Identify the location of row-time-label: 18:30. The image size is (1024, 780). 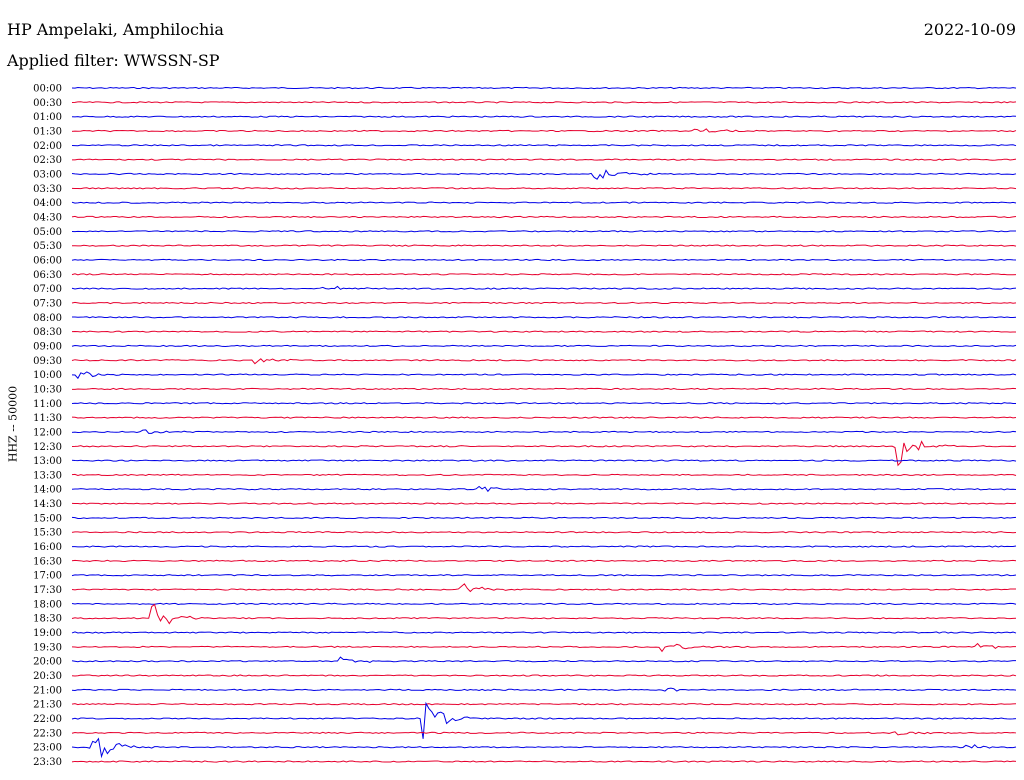
(47, 619).